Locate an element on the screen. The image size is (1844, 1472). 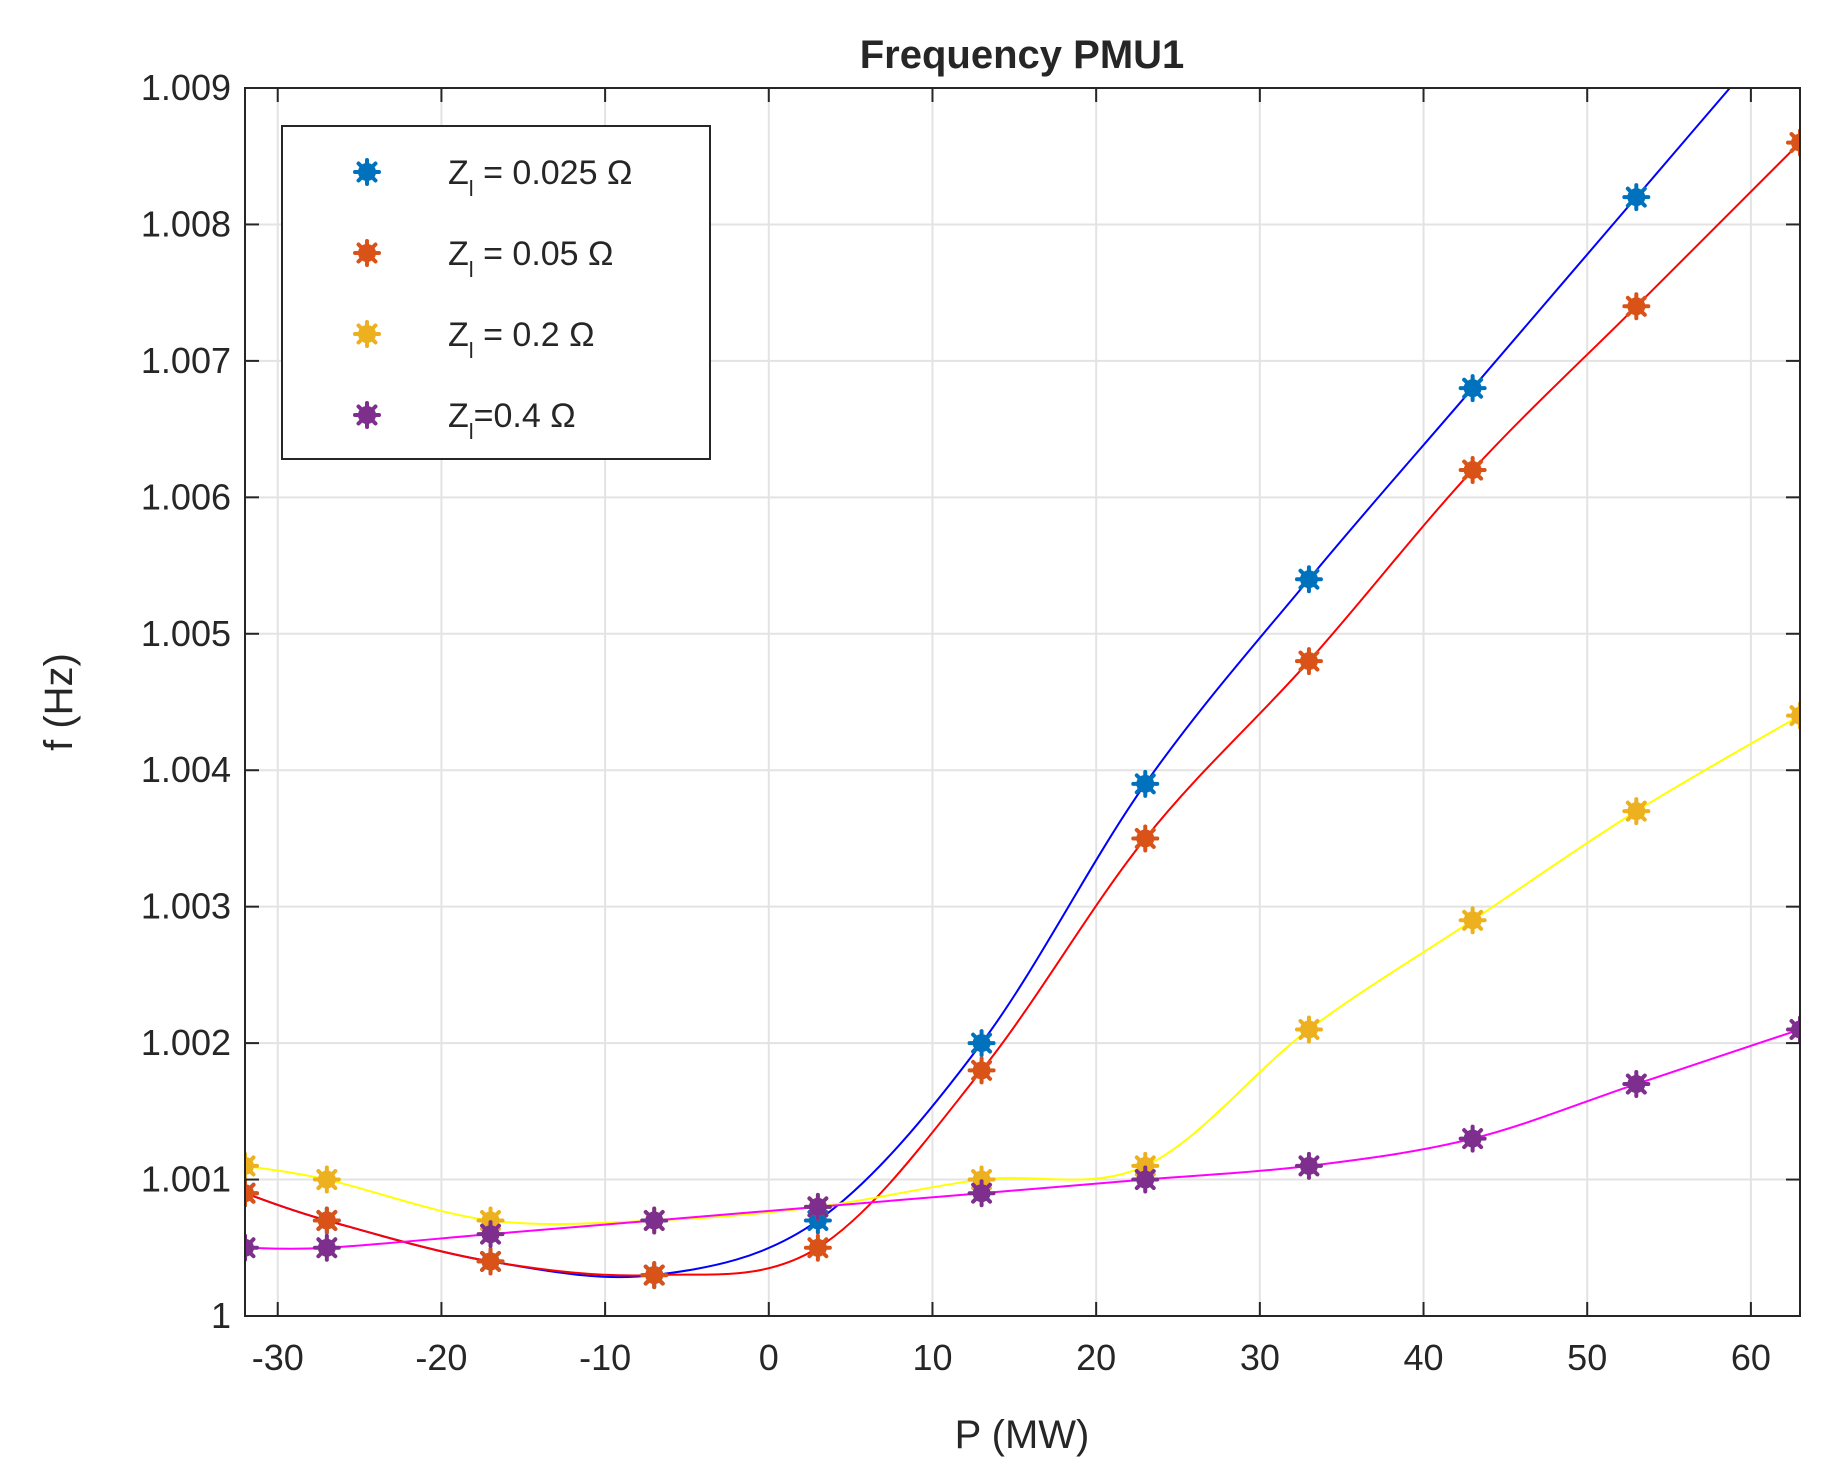
x-tick-label: 50 is located at coordinates (1587, 1357).